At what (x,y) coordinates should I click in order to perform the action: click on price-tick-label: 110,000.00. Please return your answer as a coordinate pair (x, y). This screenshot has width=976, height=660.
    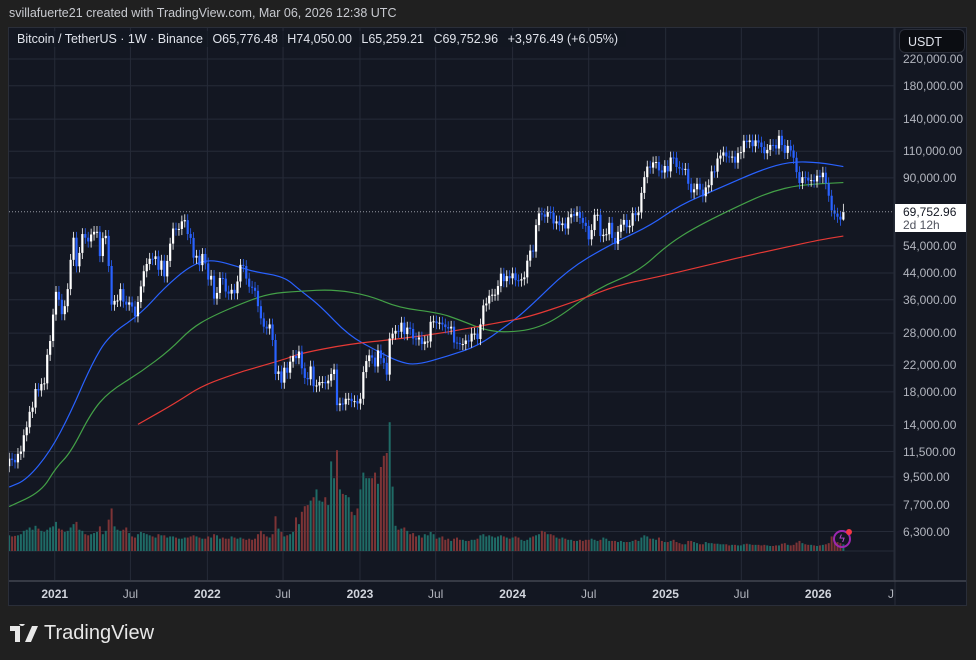
    Looking at the image, I should click on (933, 151).